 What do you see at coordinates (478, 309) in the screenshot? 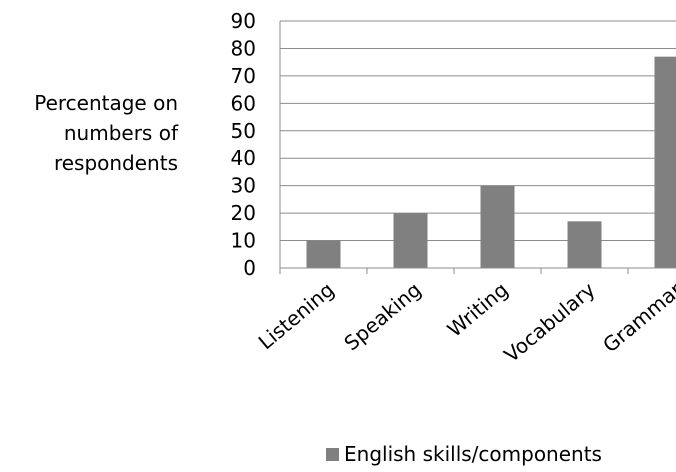
I see `x-tick-label: Writing` at bounding box center [478, 309].